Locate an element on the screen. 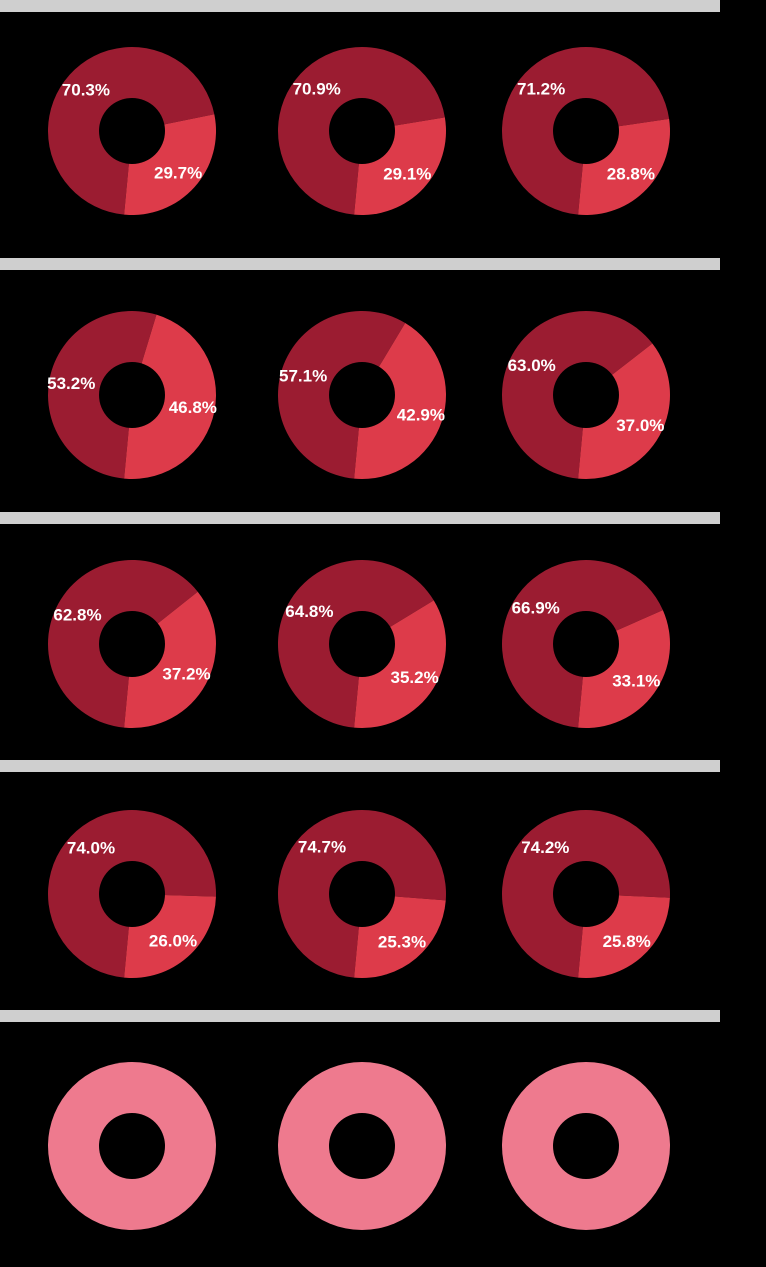  slice-label-majority: 53.2% is located at coordinates (71, 383).